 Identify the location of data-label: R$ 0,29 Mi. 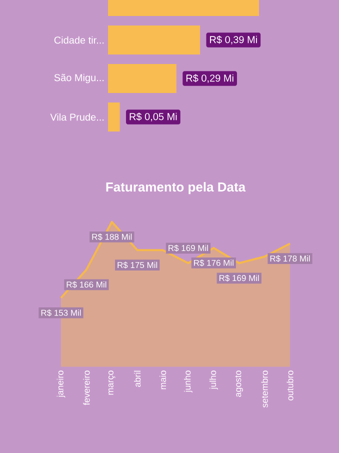
(210, 78).